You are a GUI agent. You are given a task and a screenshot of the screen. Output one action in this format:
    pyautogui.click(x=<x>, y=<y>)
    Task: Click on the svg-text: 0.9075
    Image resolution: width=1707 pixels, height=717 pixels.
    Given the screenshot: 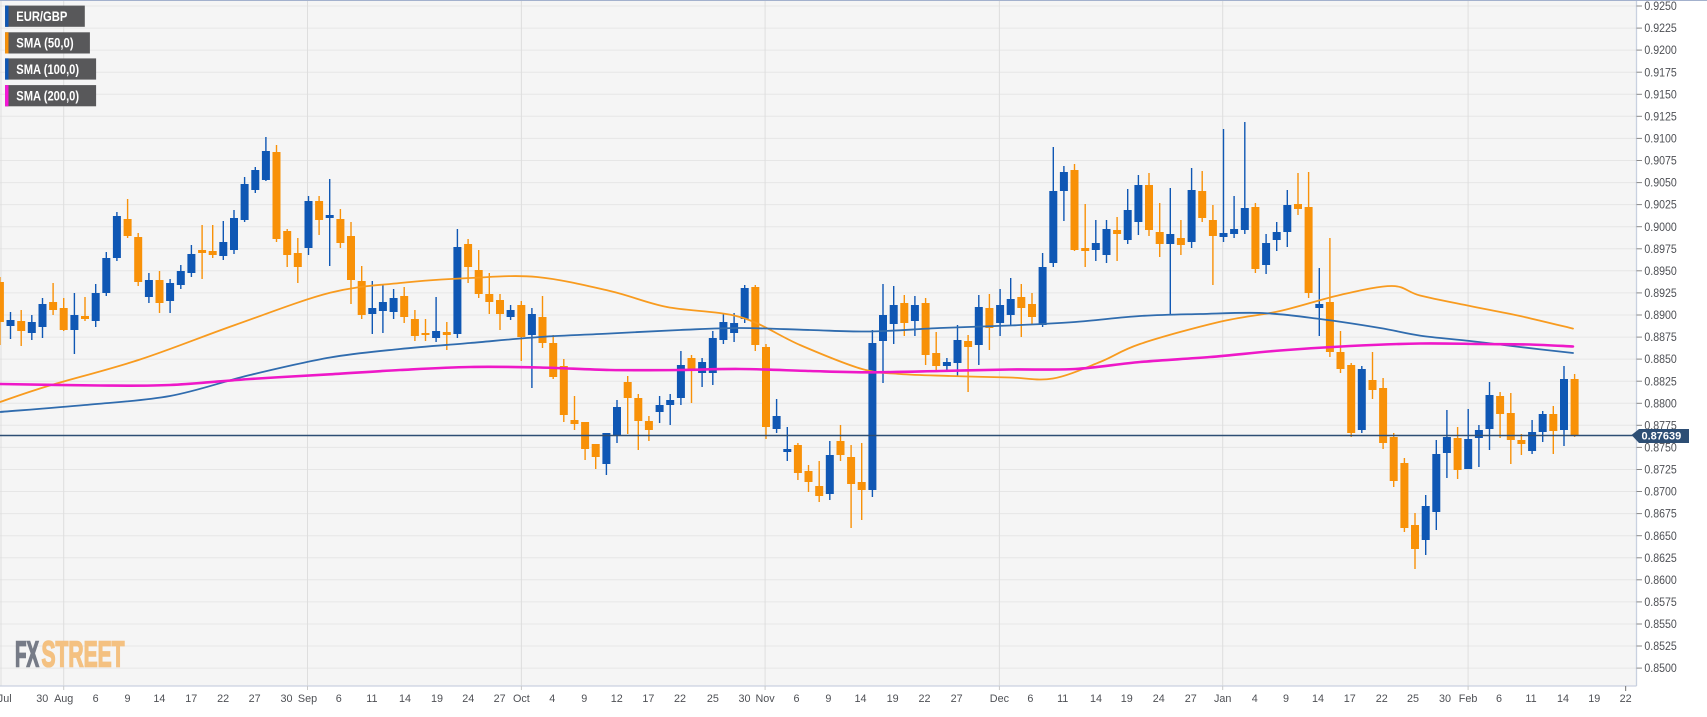 What is the action you would take?
    pyautogui.click(x=1660, y=162)
    